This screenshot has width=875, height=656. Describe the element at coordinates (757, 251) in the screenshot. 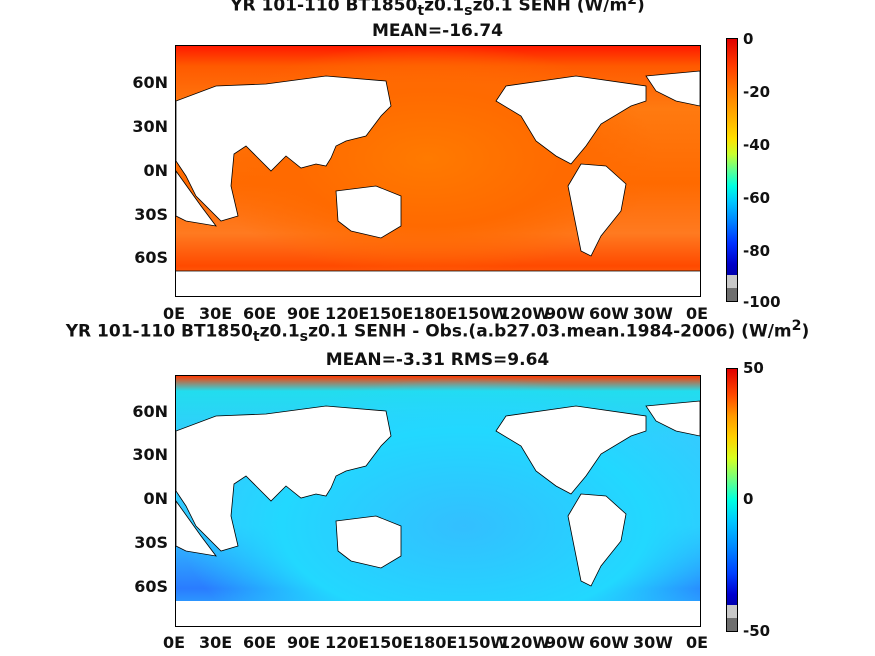

I see `top-cbar-label: -80` at that location.